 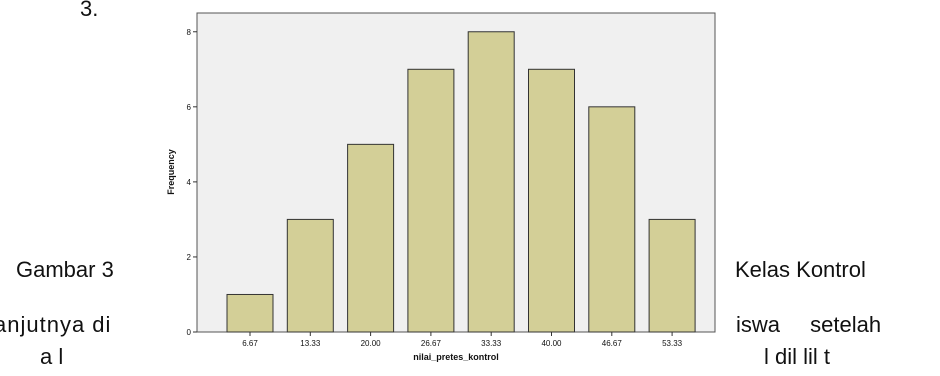 What do you see at coordinates (250, 343) in the screenshot?
I see `x-tick-label: 6.67` at bounding box center [250, 343].